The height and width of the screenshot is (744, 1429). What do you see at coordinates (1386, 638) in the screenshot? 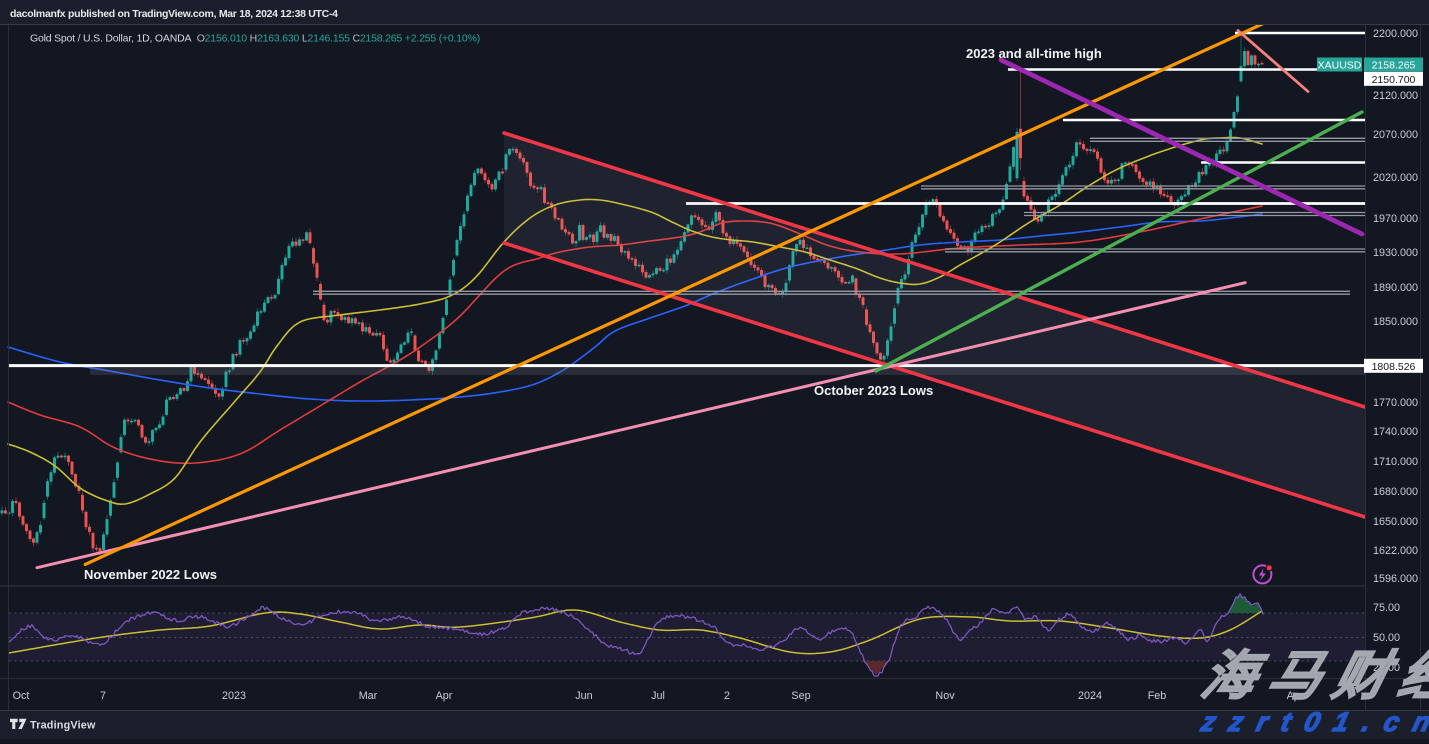
I see `svg-text: 50.00` at bounding box center [1386, 638].